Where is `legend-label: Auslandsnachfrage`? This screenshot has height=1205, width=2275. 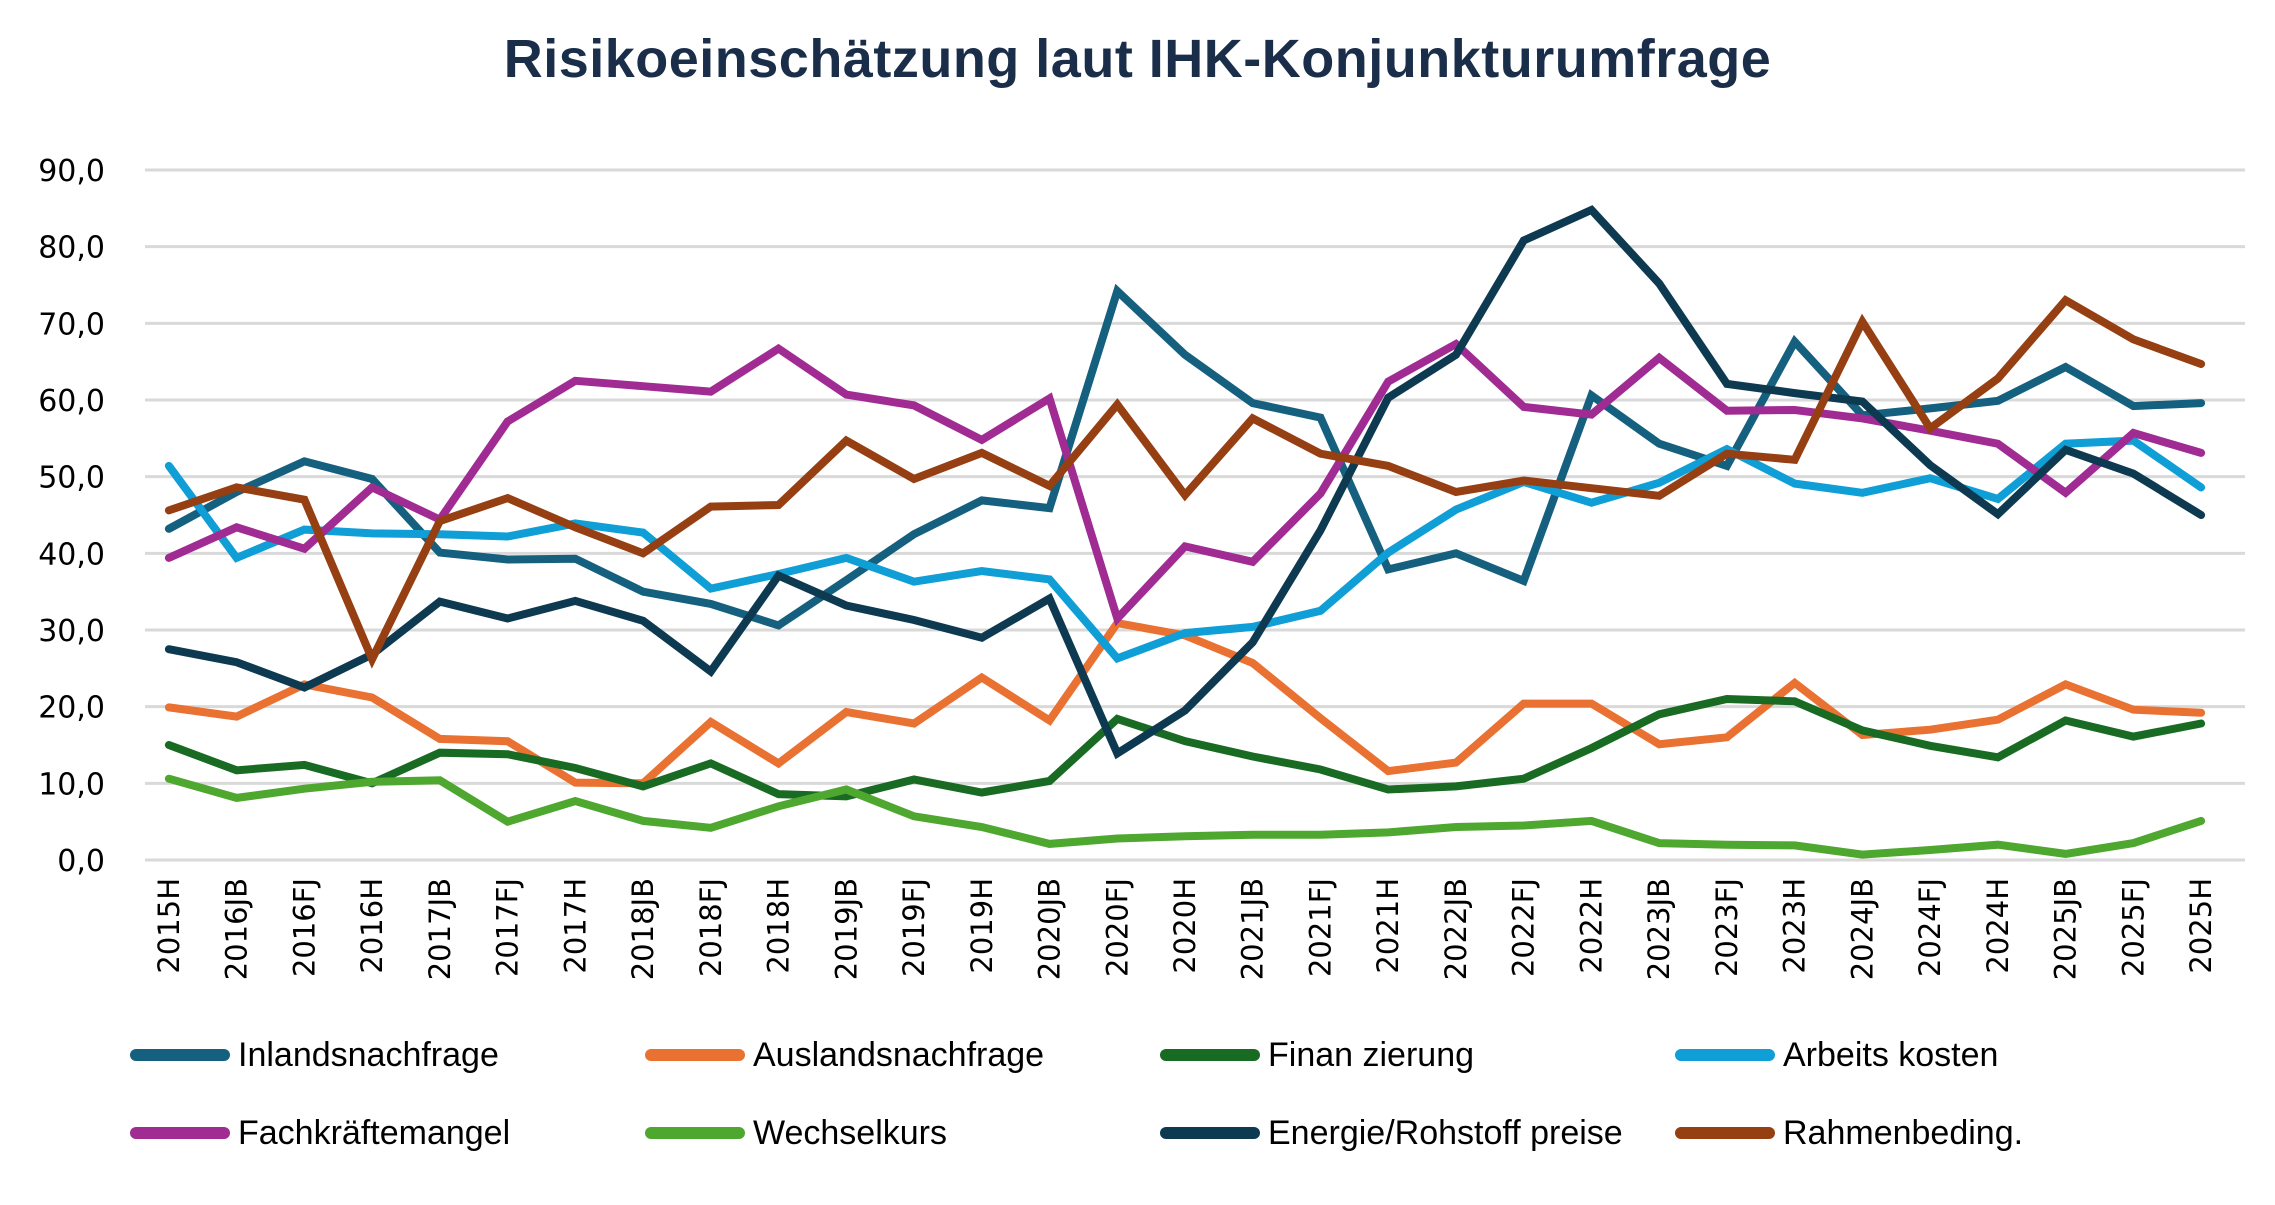
legend-label: Auslandsnachfrage is located at coordinates (899, 1054).